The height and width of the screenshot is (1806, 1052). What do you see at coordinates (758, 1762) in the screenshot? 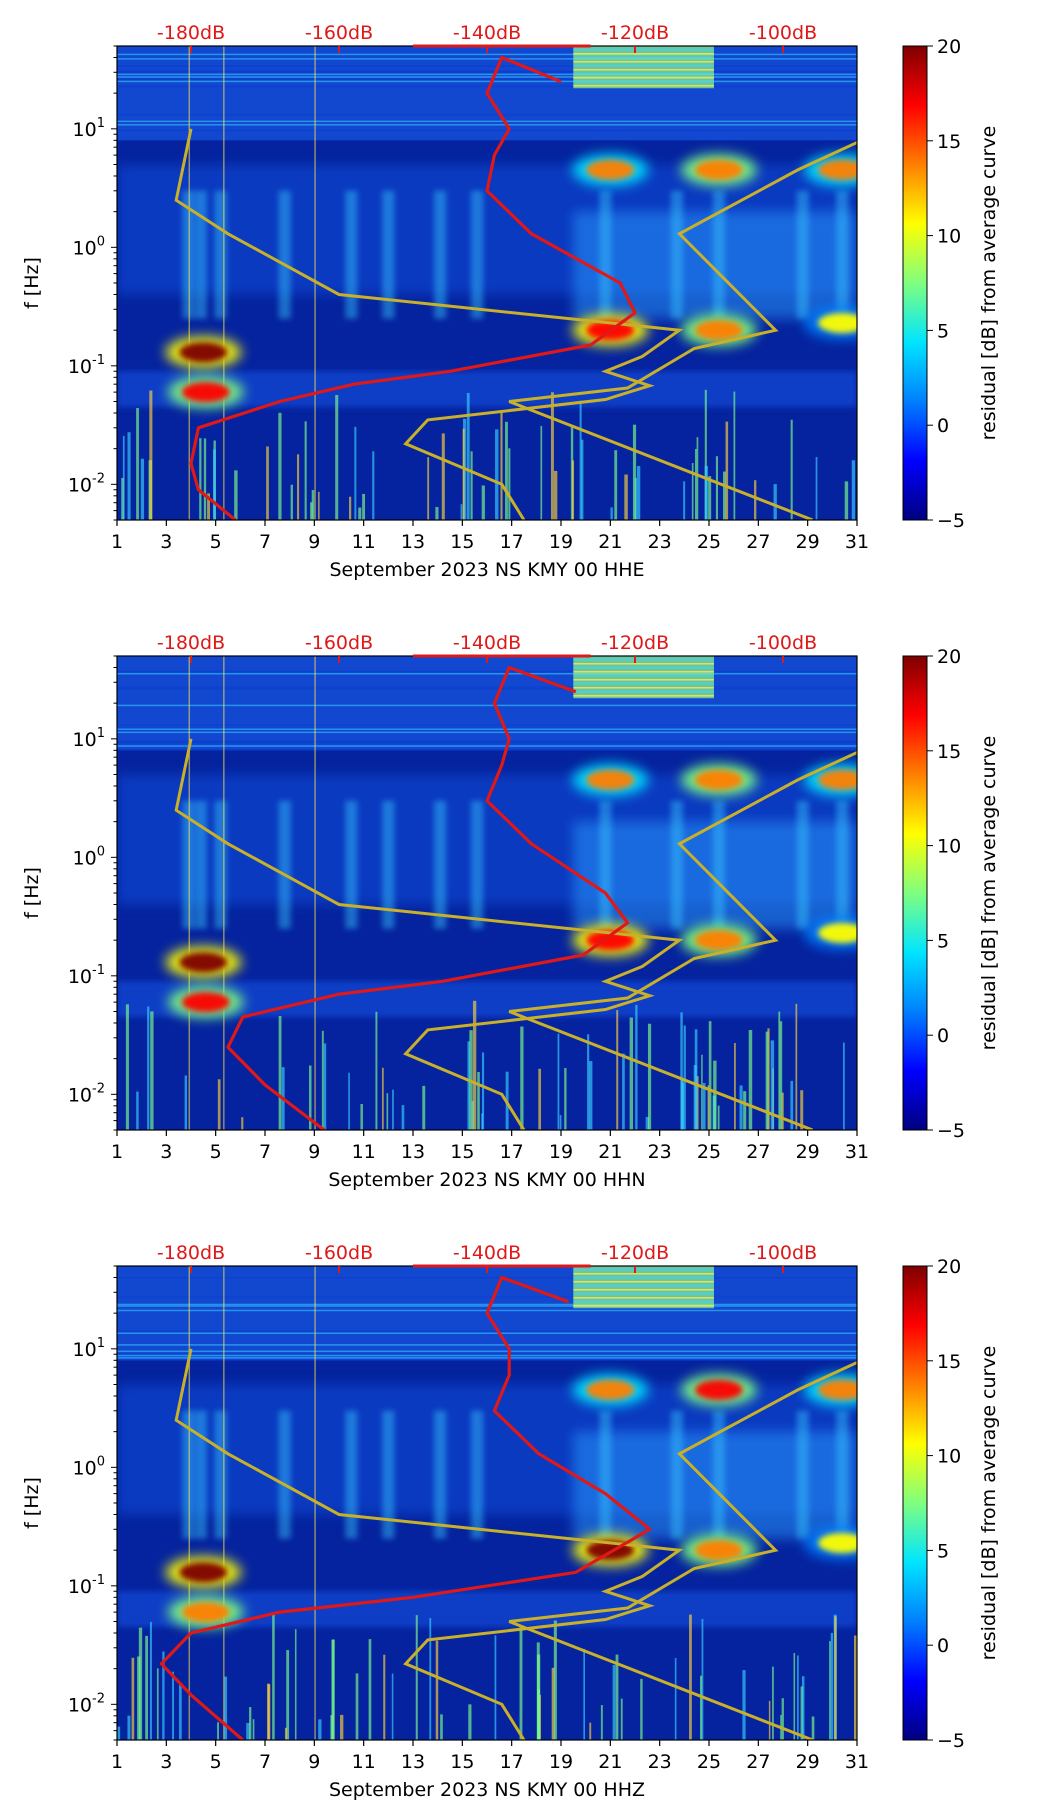
I see `x-tick-label: 27` at bounding box center [758, 1762].